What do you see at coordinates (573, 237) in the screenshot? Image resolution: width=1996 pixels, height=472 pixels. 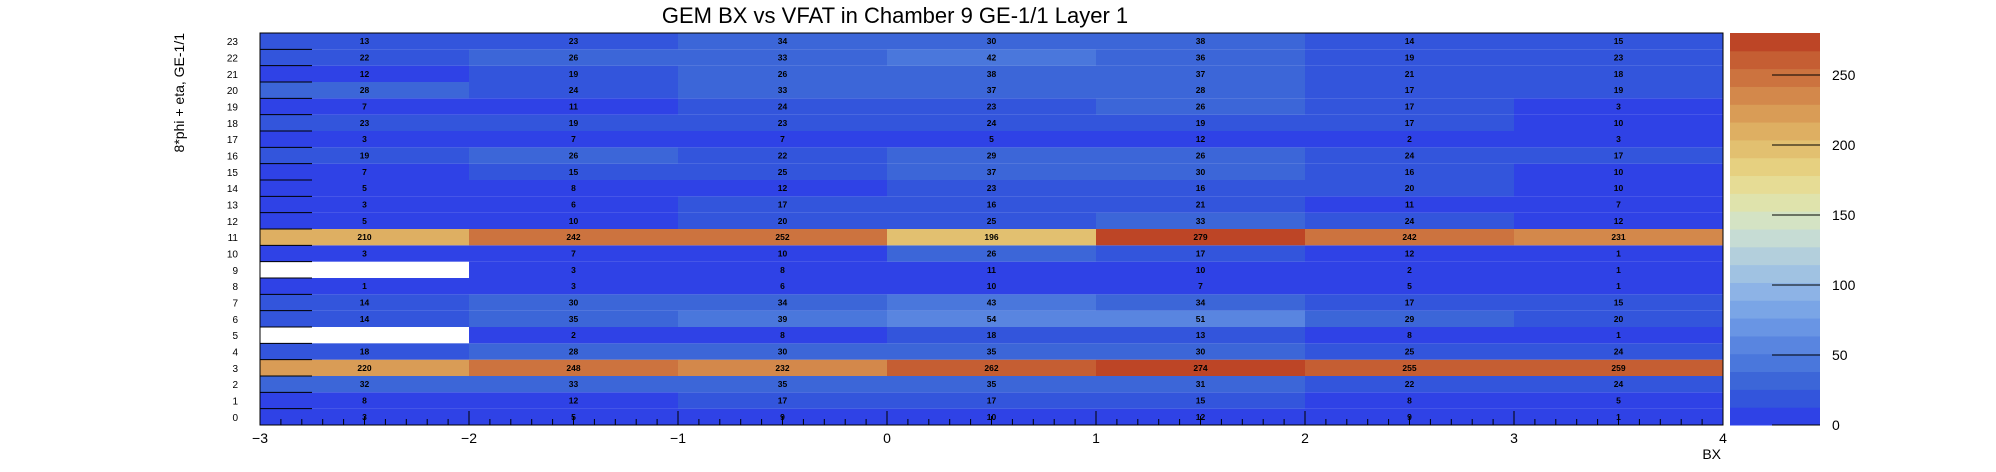 I see `cell-value-label: 242` at bounding box center [573, 237].